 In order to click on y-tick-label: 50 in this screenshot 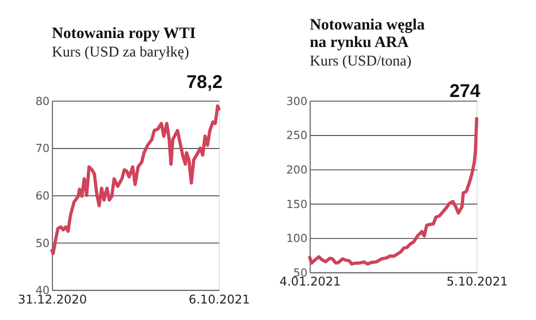, I will do `click(42, 243)`.